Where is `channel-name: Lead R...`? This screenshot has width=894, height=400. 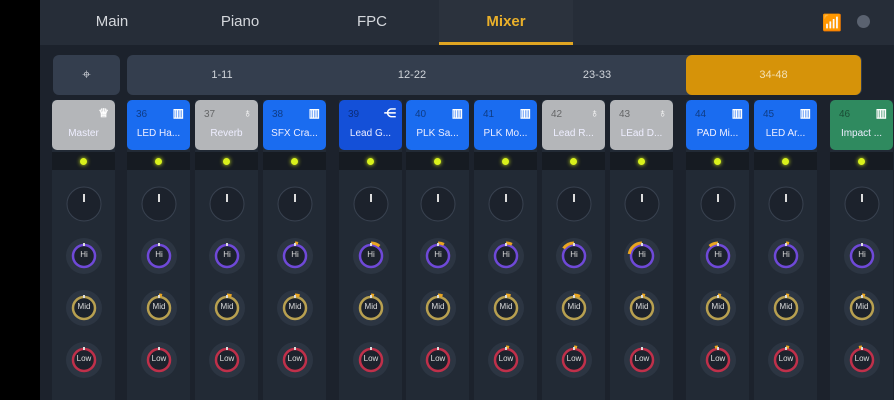 channel-name: Lead R... is located at coordinates (573, 133).